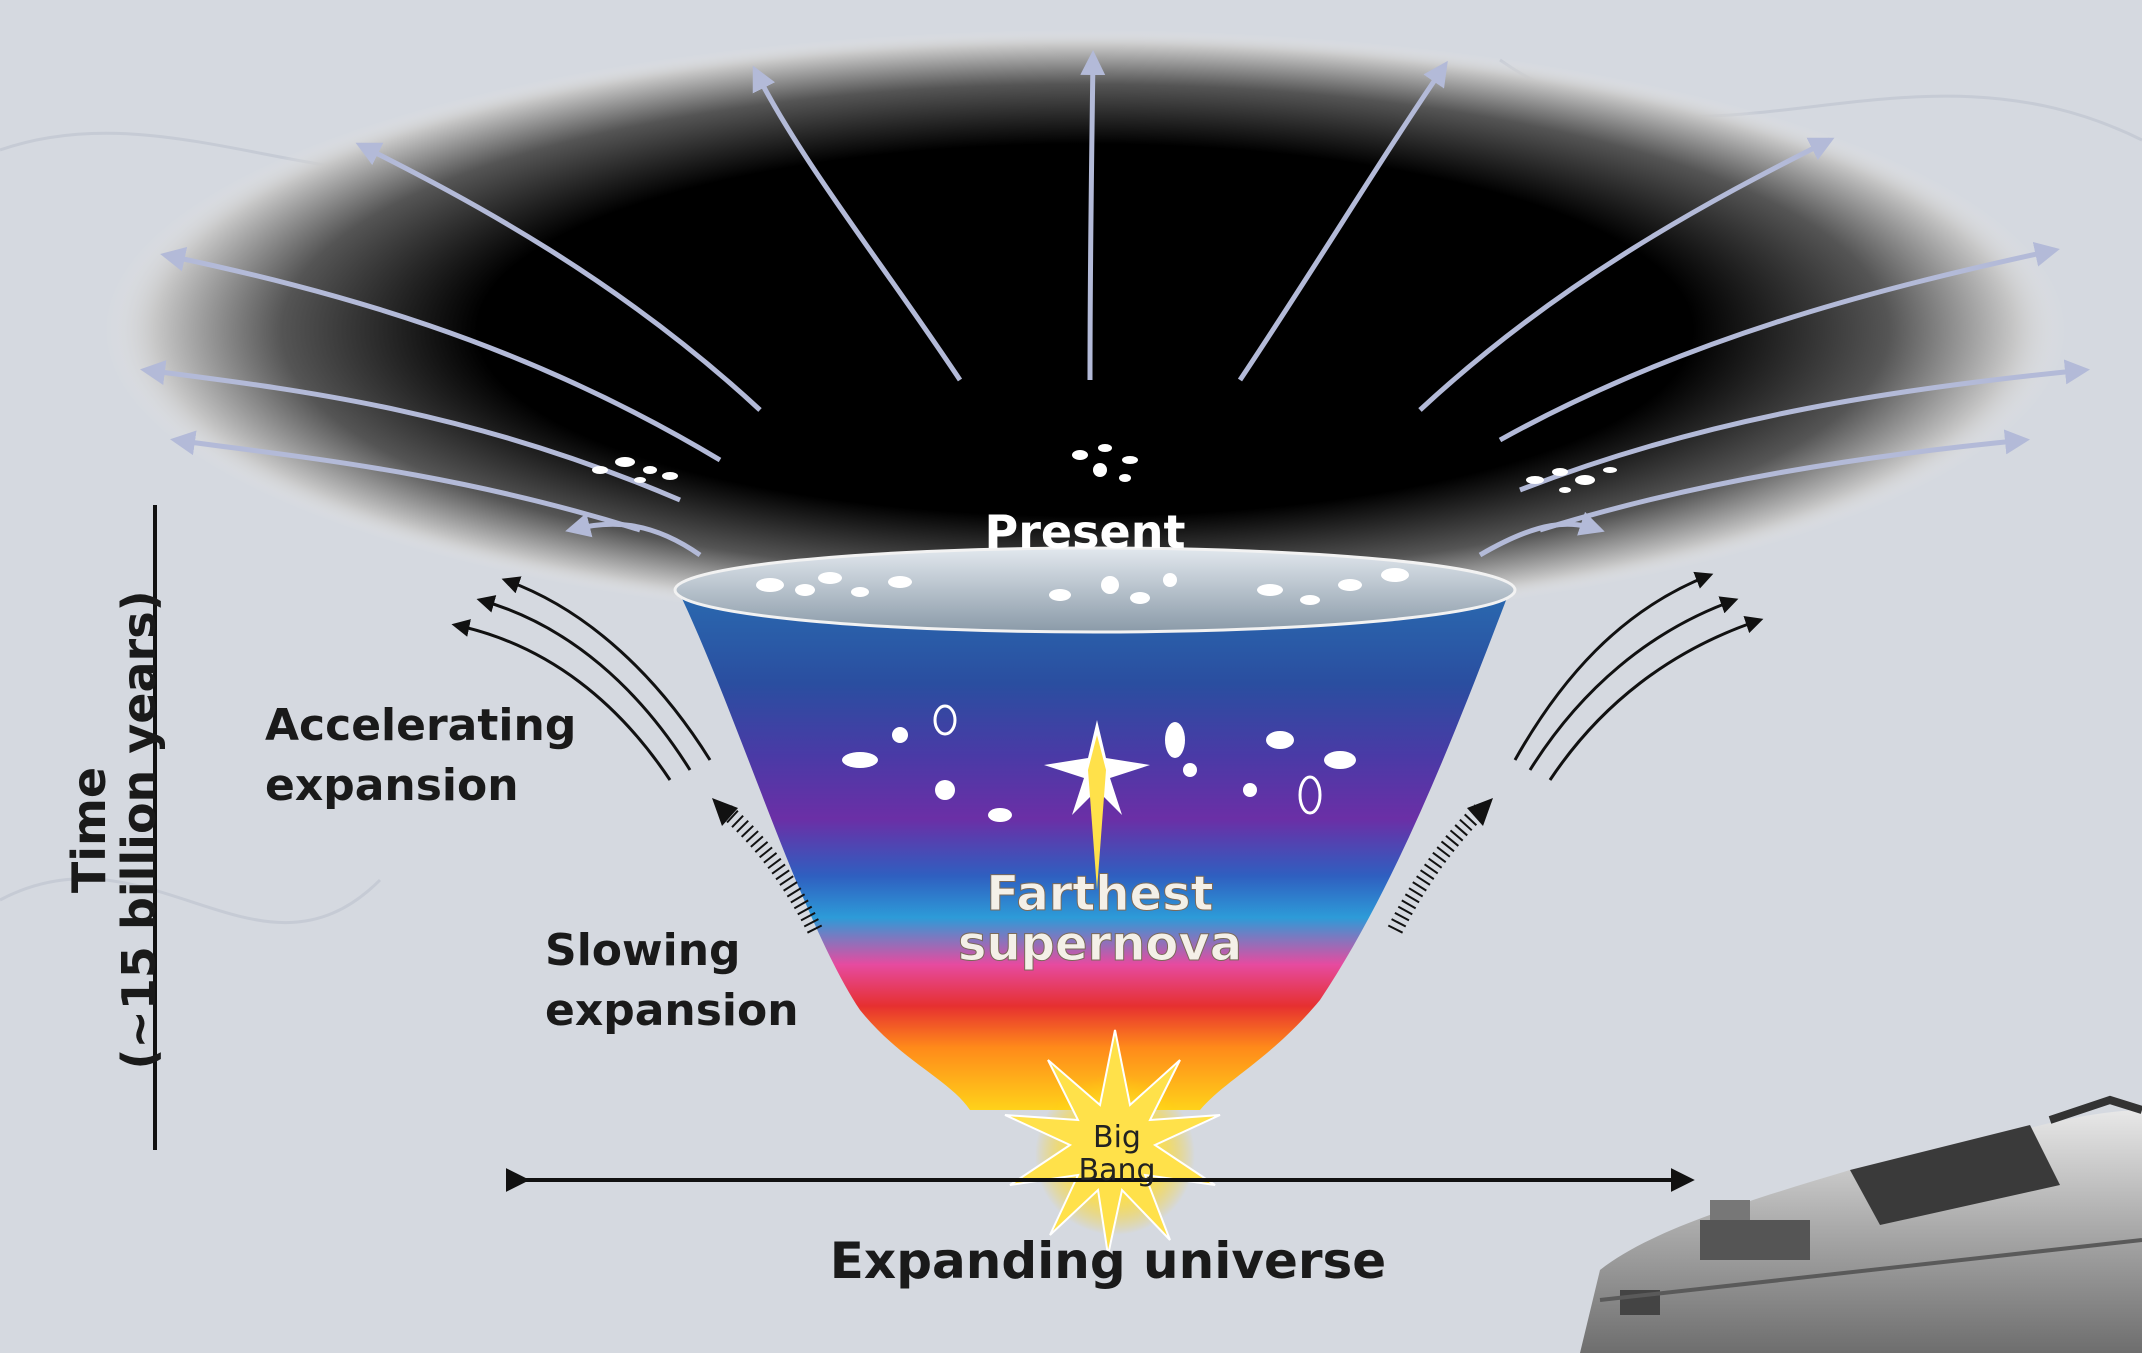 Image resolution: width=2142 pixels, height=1353 pixels. I want to click on expanding-universe-label: Expanding universe, so click(1108, 1261).